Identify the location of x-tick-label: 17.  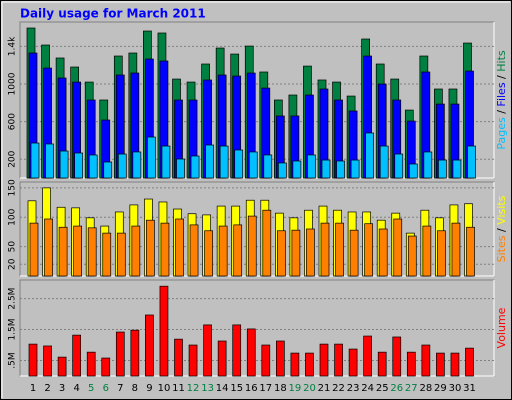
(265, 388).